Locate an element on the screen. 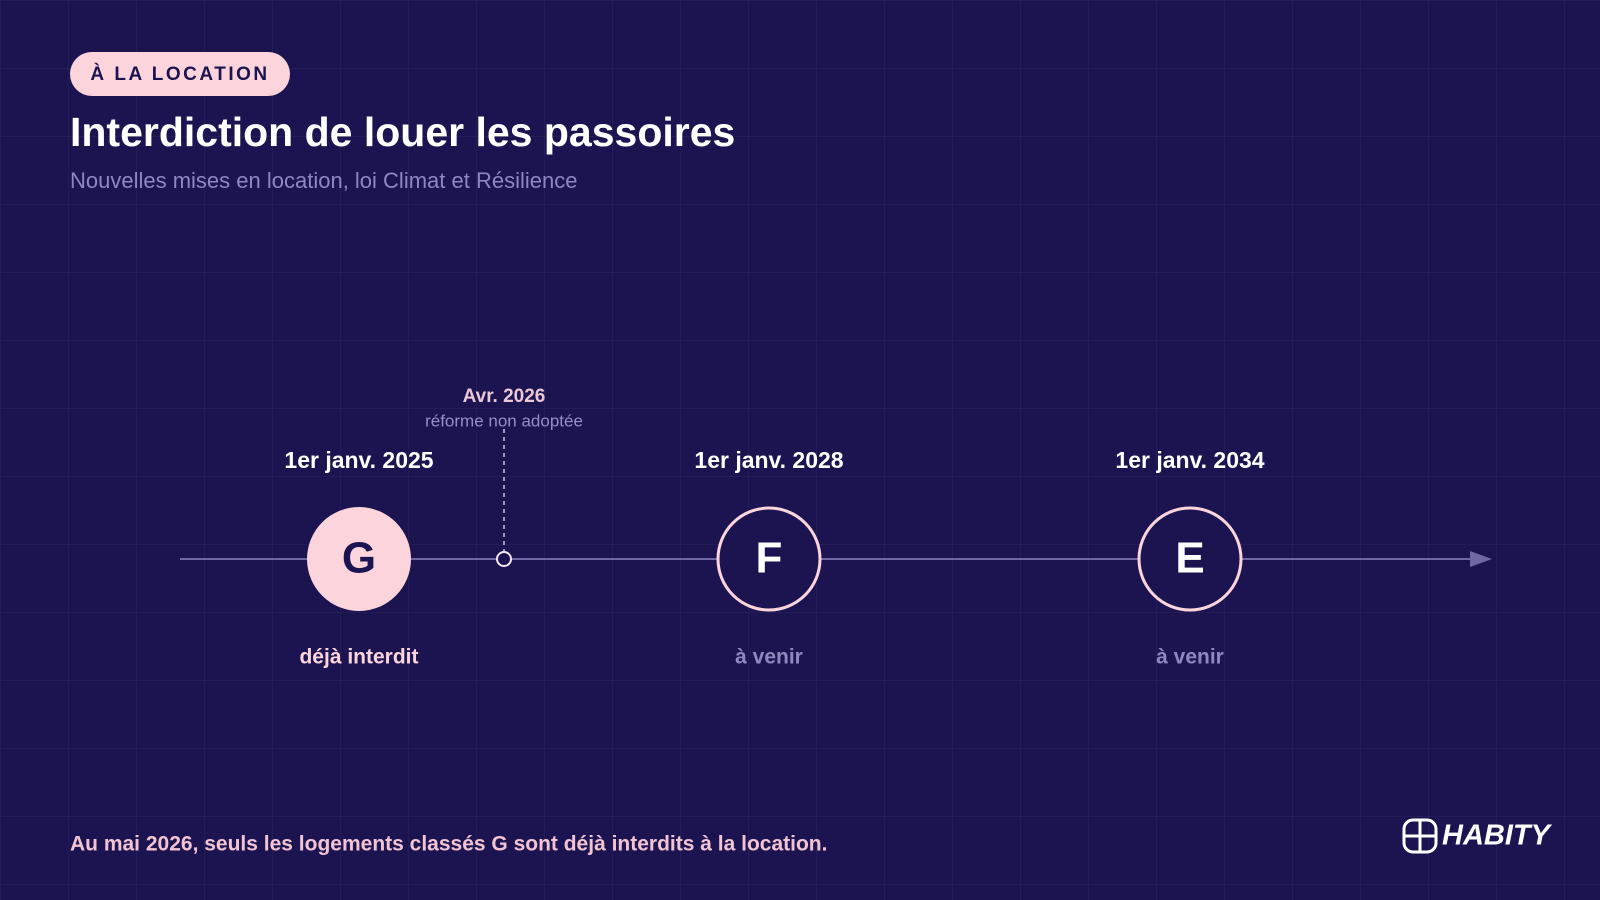 This screenshot has width=1600, height=900. event-letter: E is located at coordinates (1189, 558).